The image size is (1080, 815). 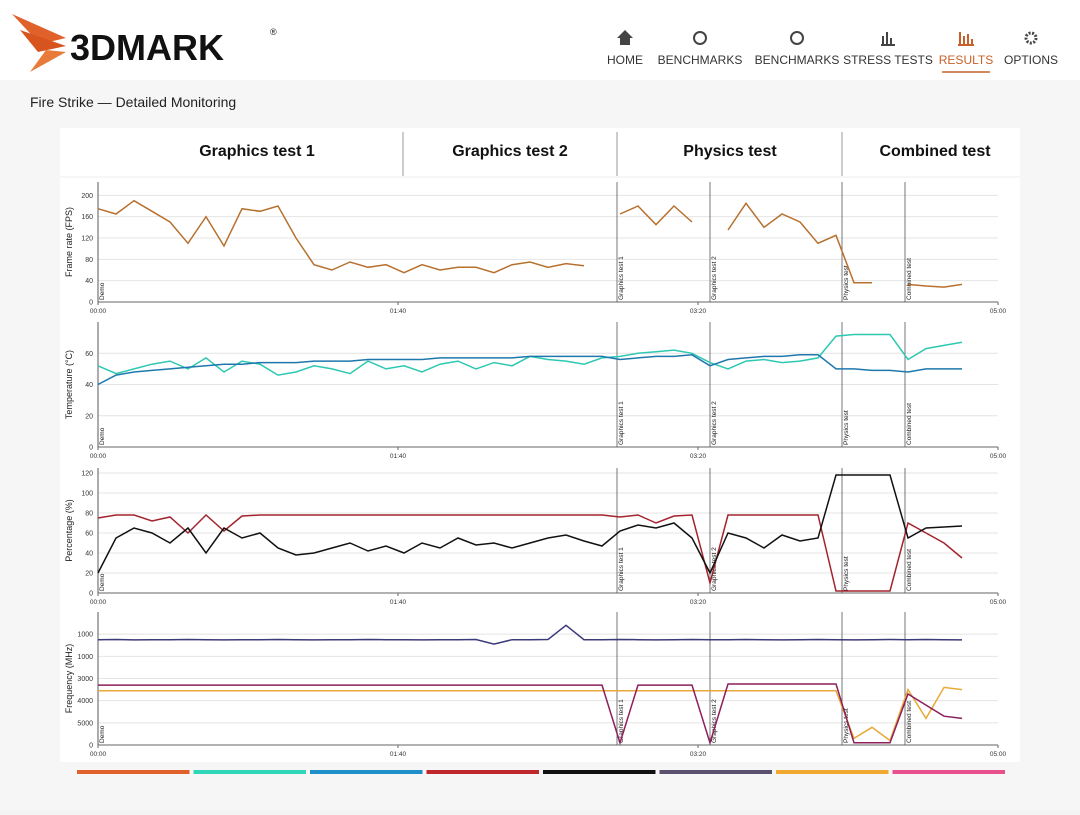 What do you see at coordinates (888, 60) in the screenshot?
I see `nav-item: STRESS TESTS` at bounding box center [888, 60].